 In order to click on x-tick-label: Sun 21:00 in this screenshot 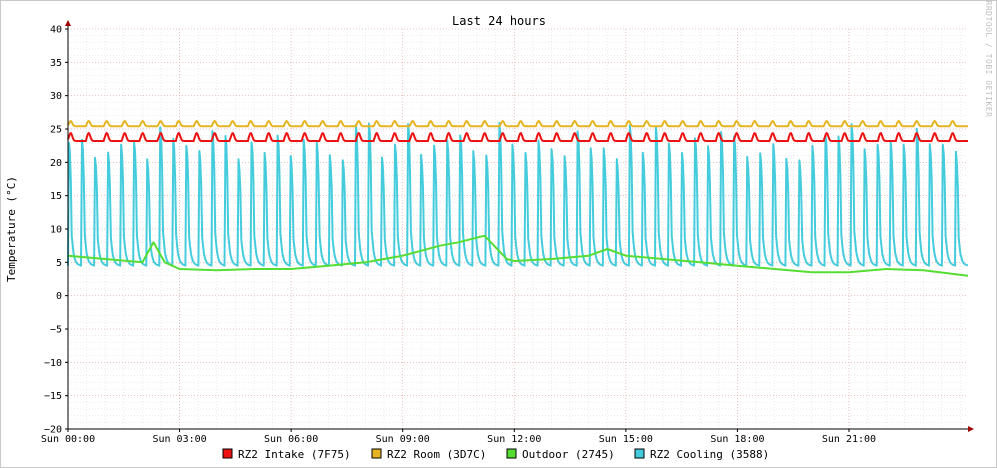, I will do `click(849, 439)`.